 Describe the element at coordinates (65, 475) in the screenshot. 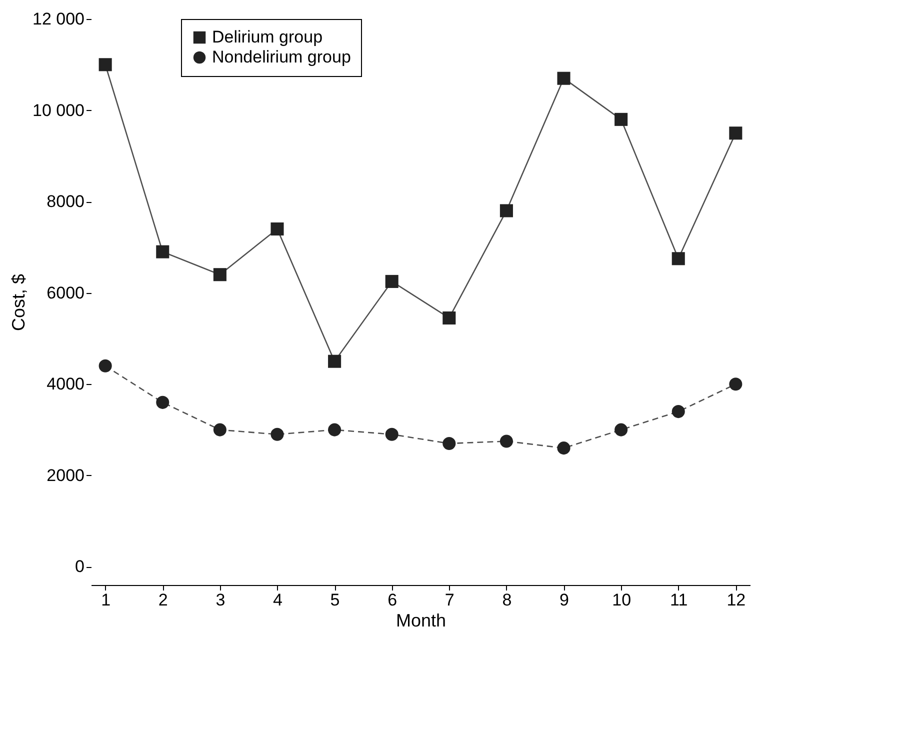

I see `y-tick-label: 2000` at that location.